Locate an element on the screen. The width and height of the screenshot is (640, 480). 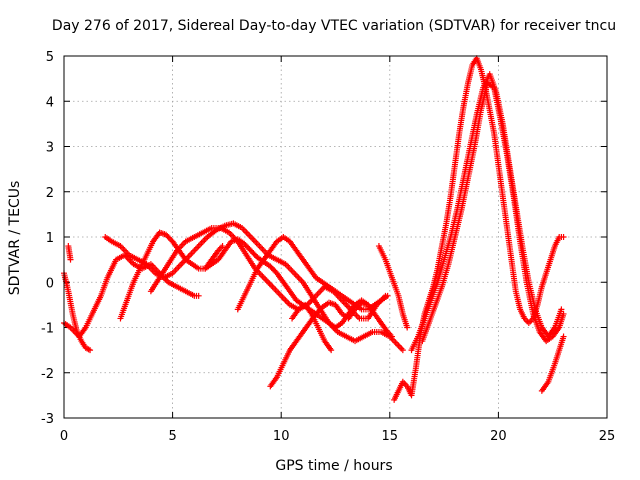
y-tick-label: 5 is located at coordinates (50, 57).